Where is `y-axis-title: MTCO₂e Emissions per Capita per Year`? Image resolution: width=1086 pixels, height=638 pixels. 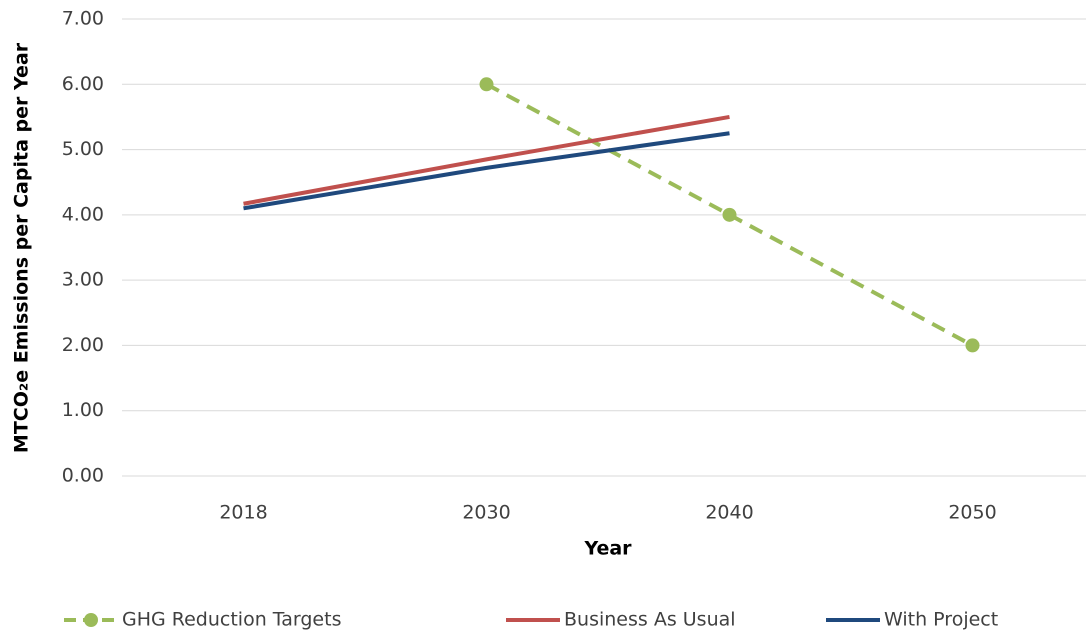
y-axis-title: MTCO₂e Emissions per Capita per Year is located at coordinates (22, 247).